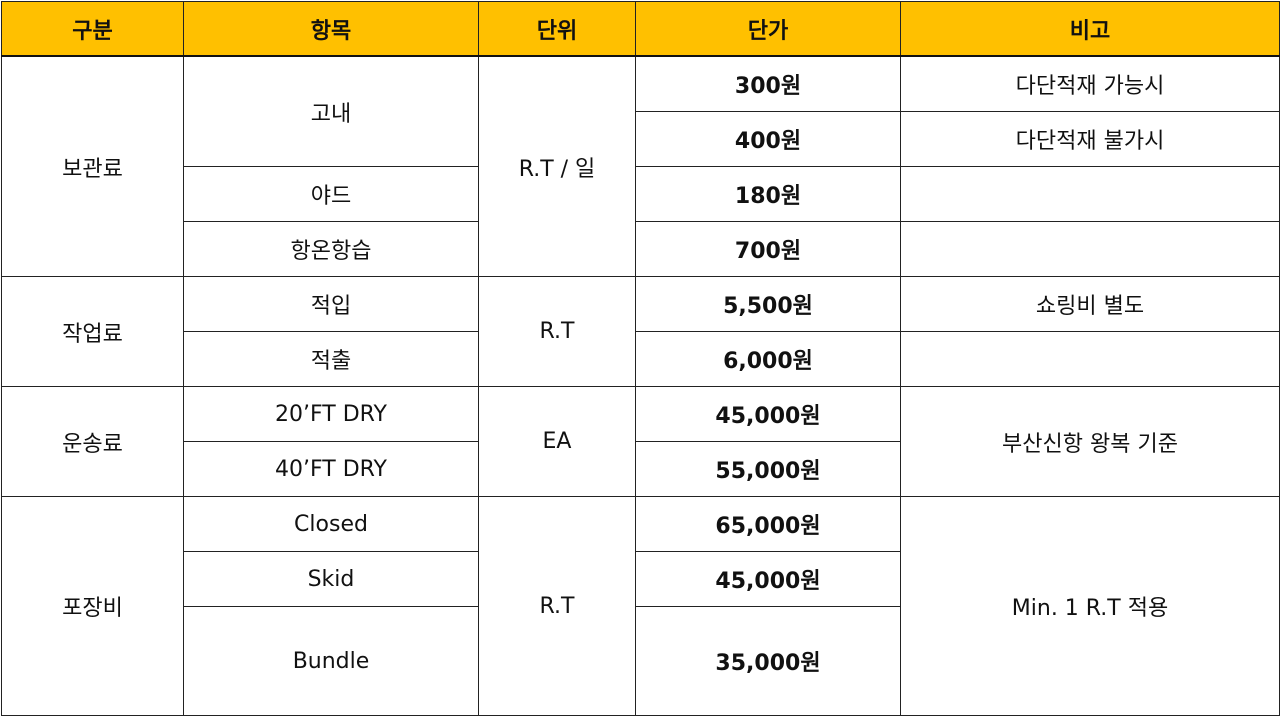  What do you see at coordinates (331, 414) in the screenshot?
I see `item-cell: 20’FT DRY` at bounding box center [331, 414].